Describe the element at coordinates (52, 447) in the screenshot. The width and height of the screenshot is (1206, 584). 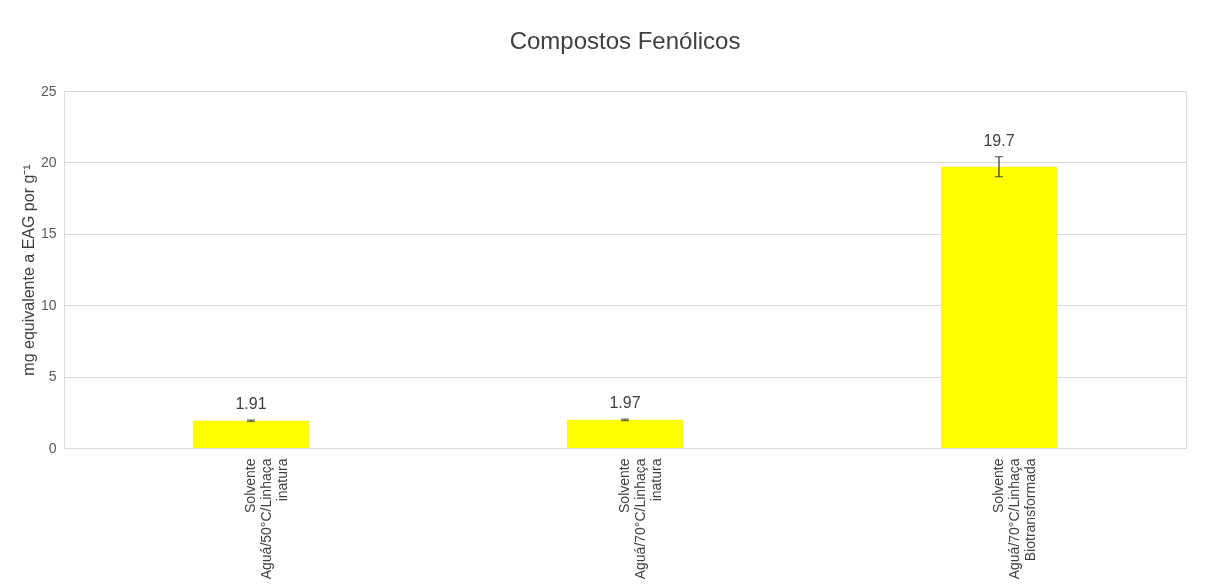
I see `y-tick-label: 0` at that location.